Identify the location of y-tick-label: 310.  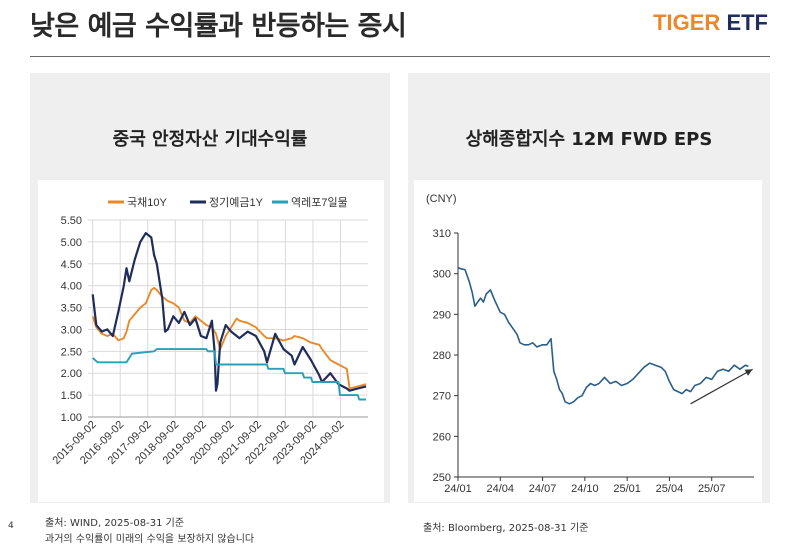
(442, 234).